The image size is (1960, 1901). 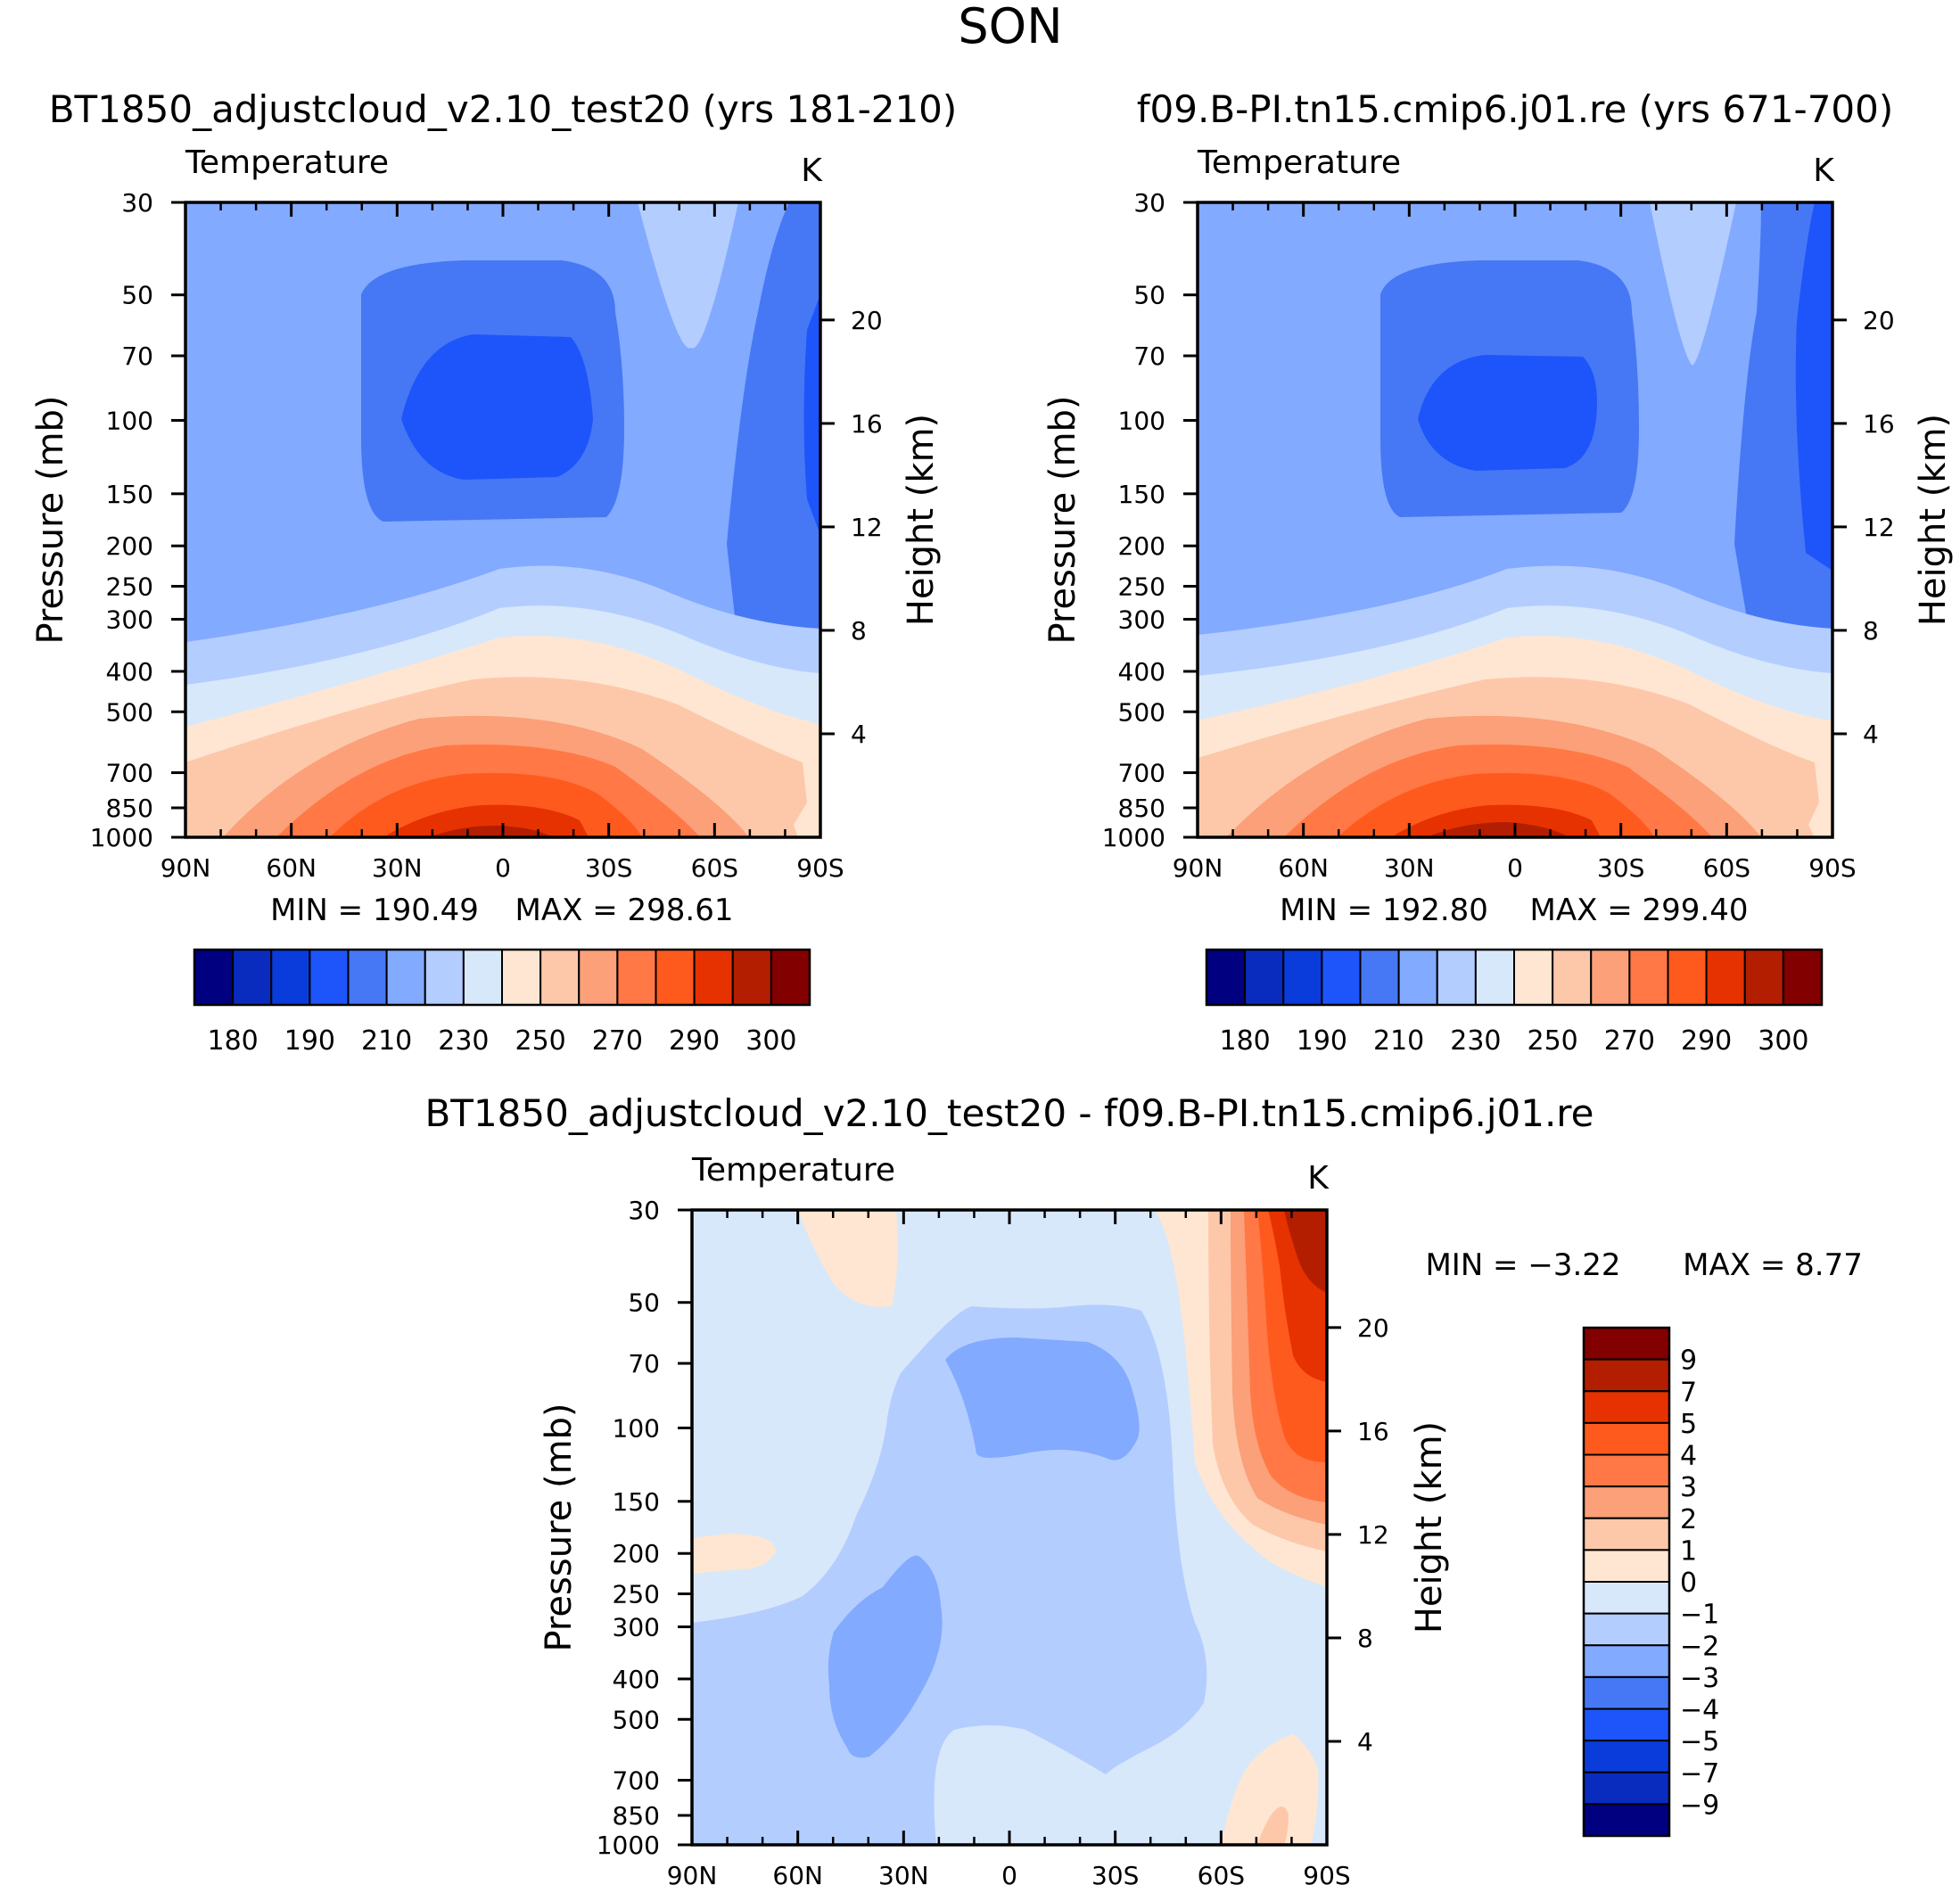 I want to click on y-tick-label: 200, so click(x=1141, y=546).